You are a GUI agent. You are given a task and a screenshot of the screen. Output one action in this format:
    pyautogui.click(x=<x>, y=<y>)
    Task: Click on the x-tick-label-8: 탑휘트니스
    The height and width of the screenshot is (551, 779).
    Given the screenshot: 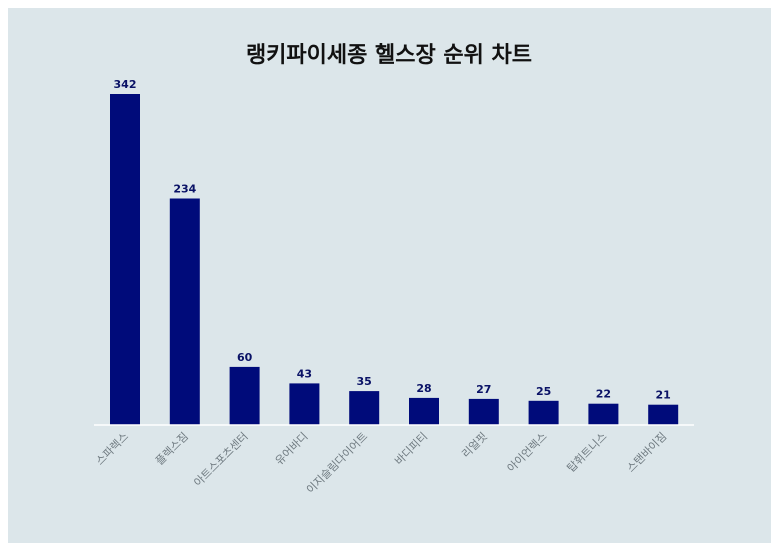 What is the action you would take?
    pyautogui.click(x=587, y=452)
    